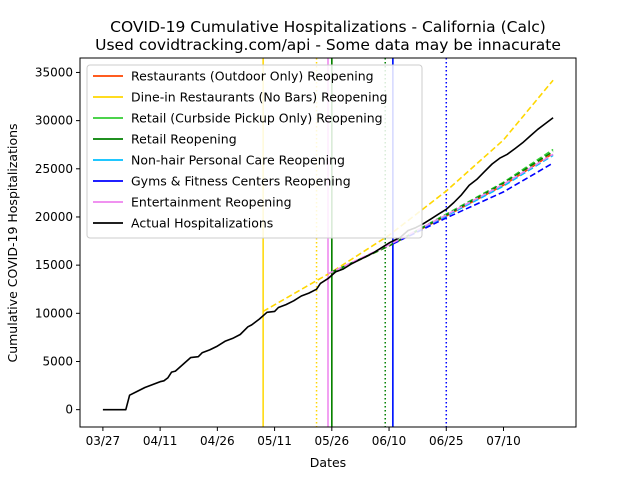  Describe the element at coordinates (160, 441) in the screenshot. I see `x-tick-label-1: 04/11` at that location.